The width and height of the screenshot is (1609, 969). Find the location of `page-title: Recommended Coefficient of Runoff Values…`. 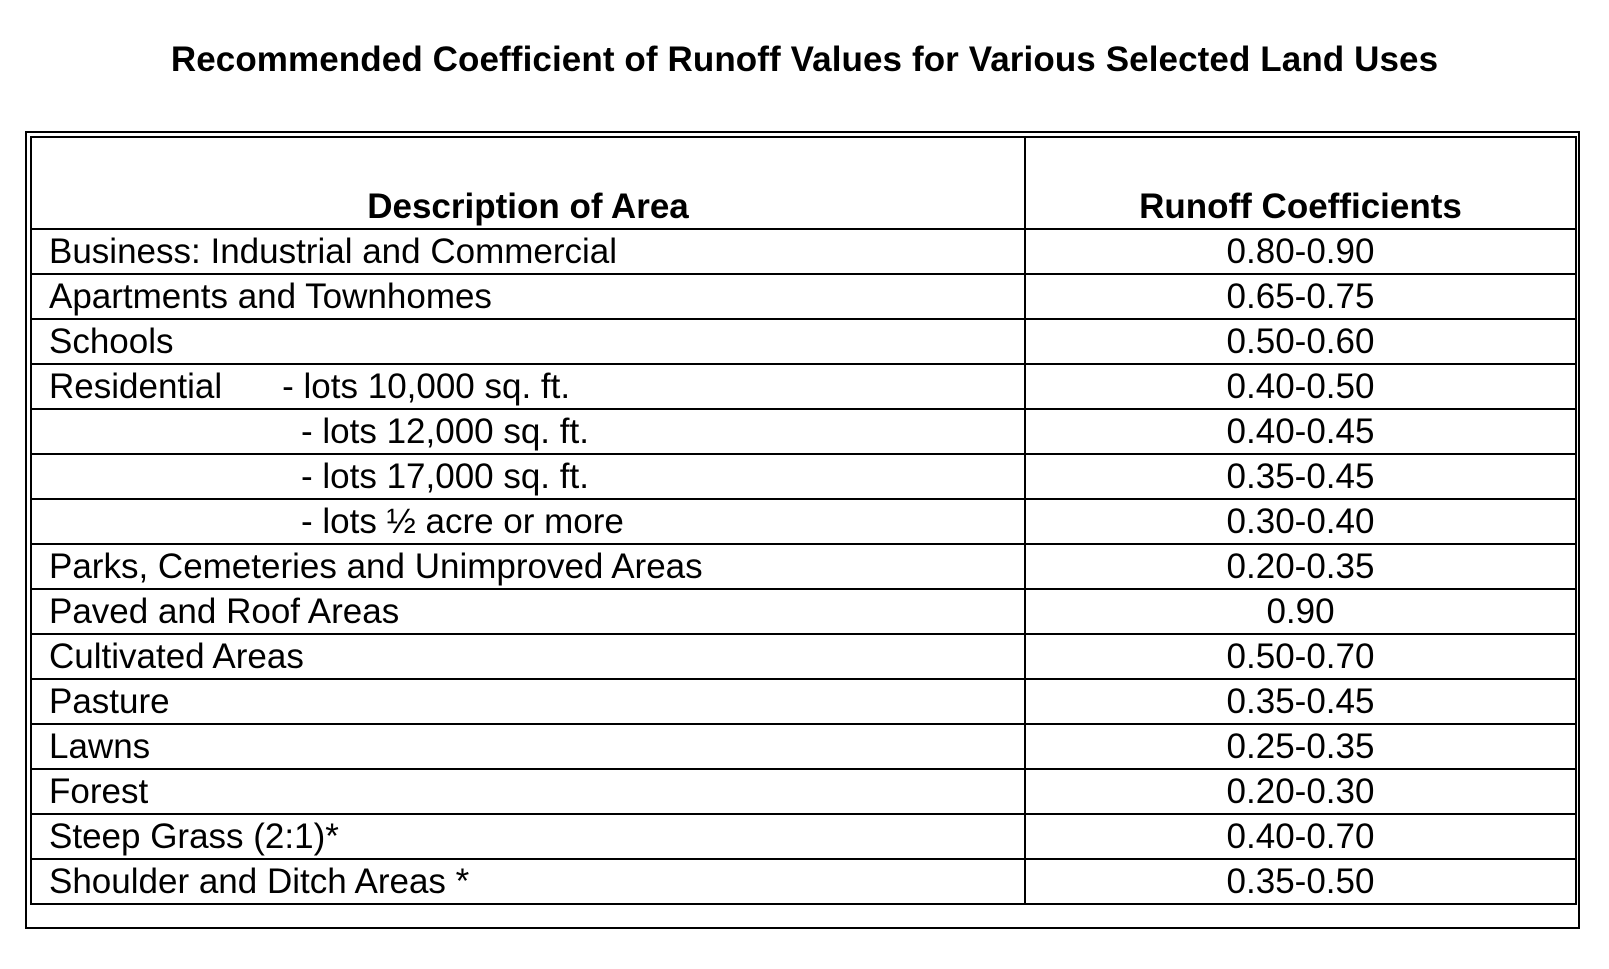

page-title: Recommended Coefficient of Runoff Values… is located at coordinates (804, 59).